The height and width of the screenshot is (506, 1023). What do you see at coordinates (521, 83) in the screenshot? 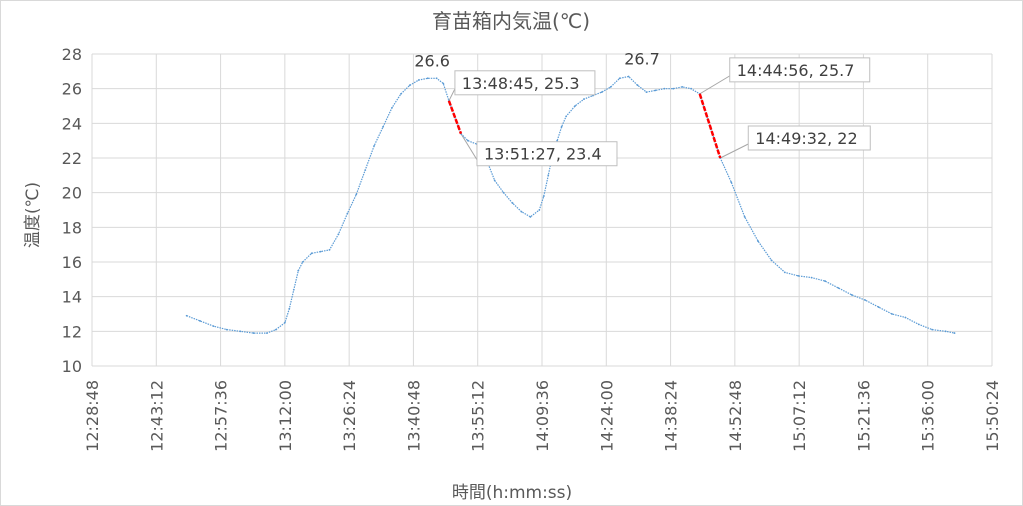
I see `callout-text: 13:48:45, 25.3` at bounding box center [521, 83].